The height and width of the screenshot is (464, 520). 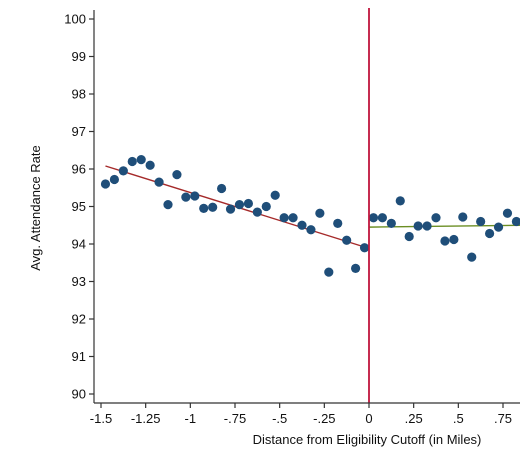 I want to click on x-tick-label: -.75, so click(x=235, y=418).